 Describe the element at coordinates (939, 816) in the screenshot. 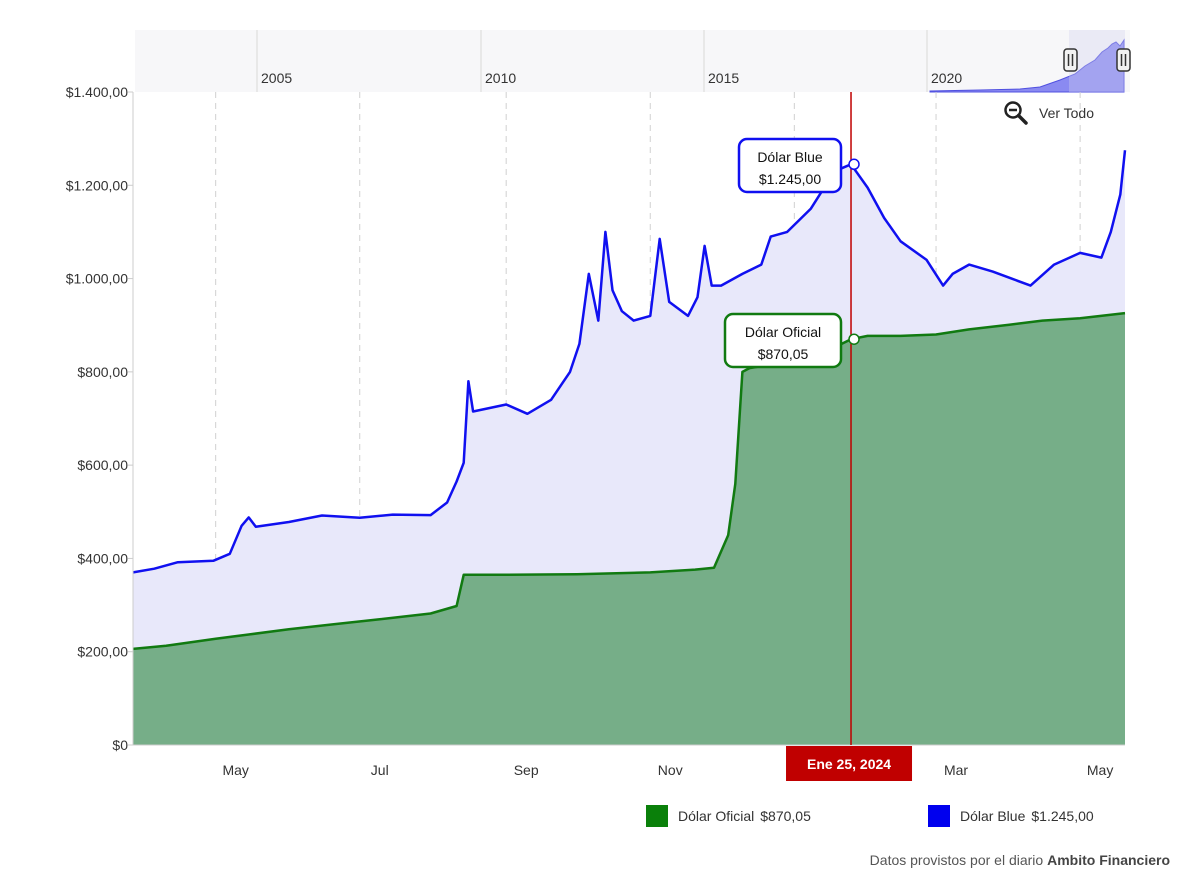

I see `legend-swatch-blue` at that location.